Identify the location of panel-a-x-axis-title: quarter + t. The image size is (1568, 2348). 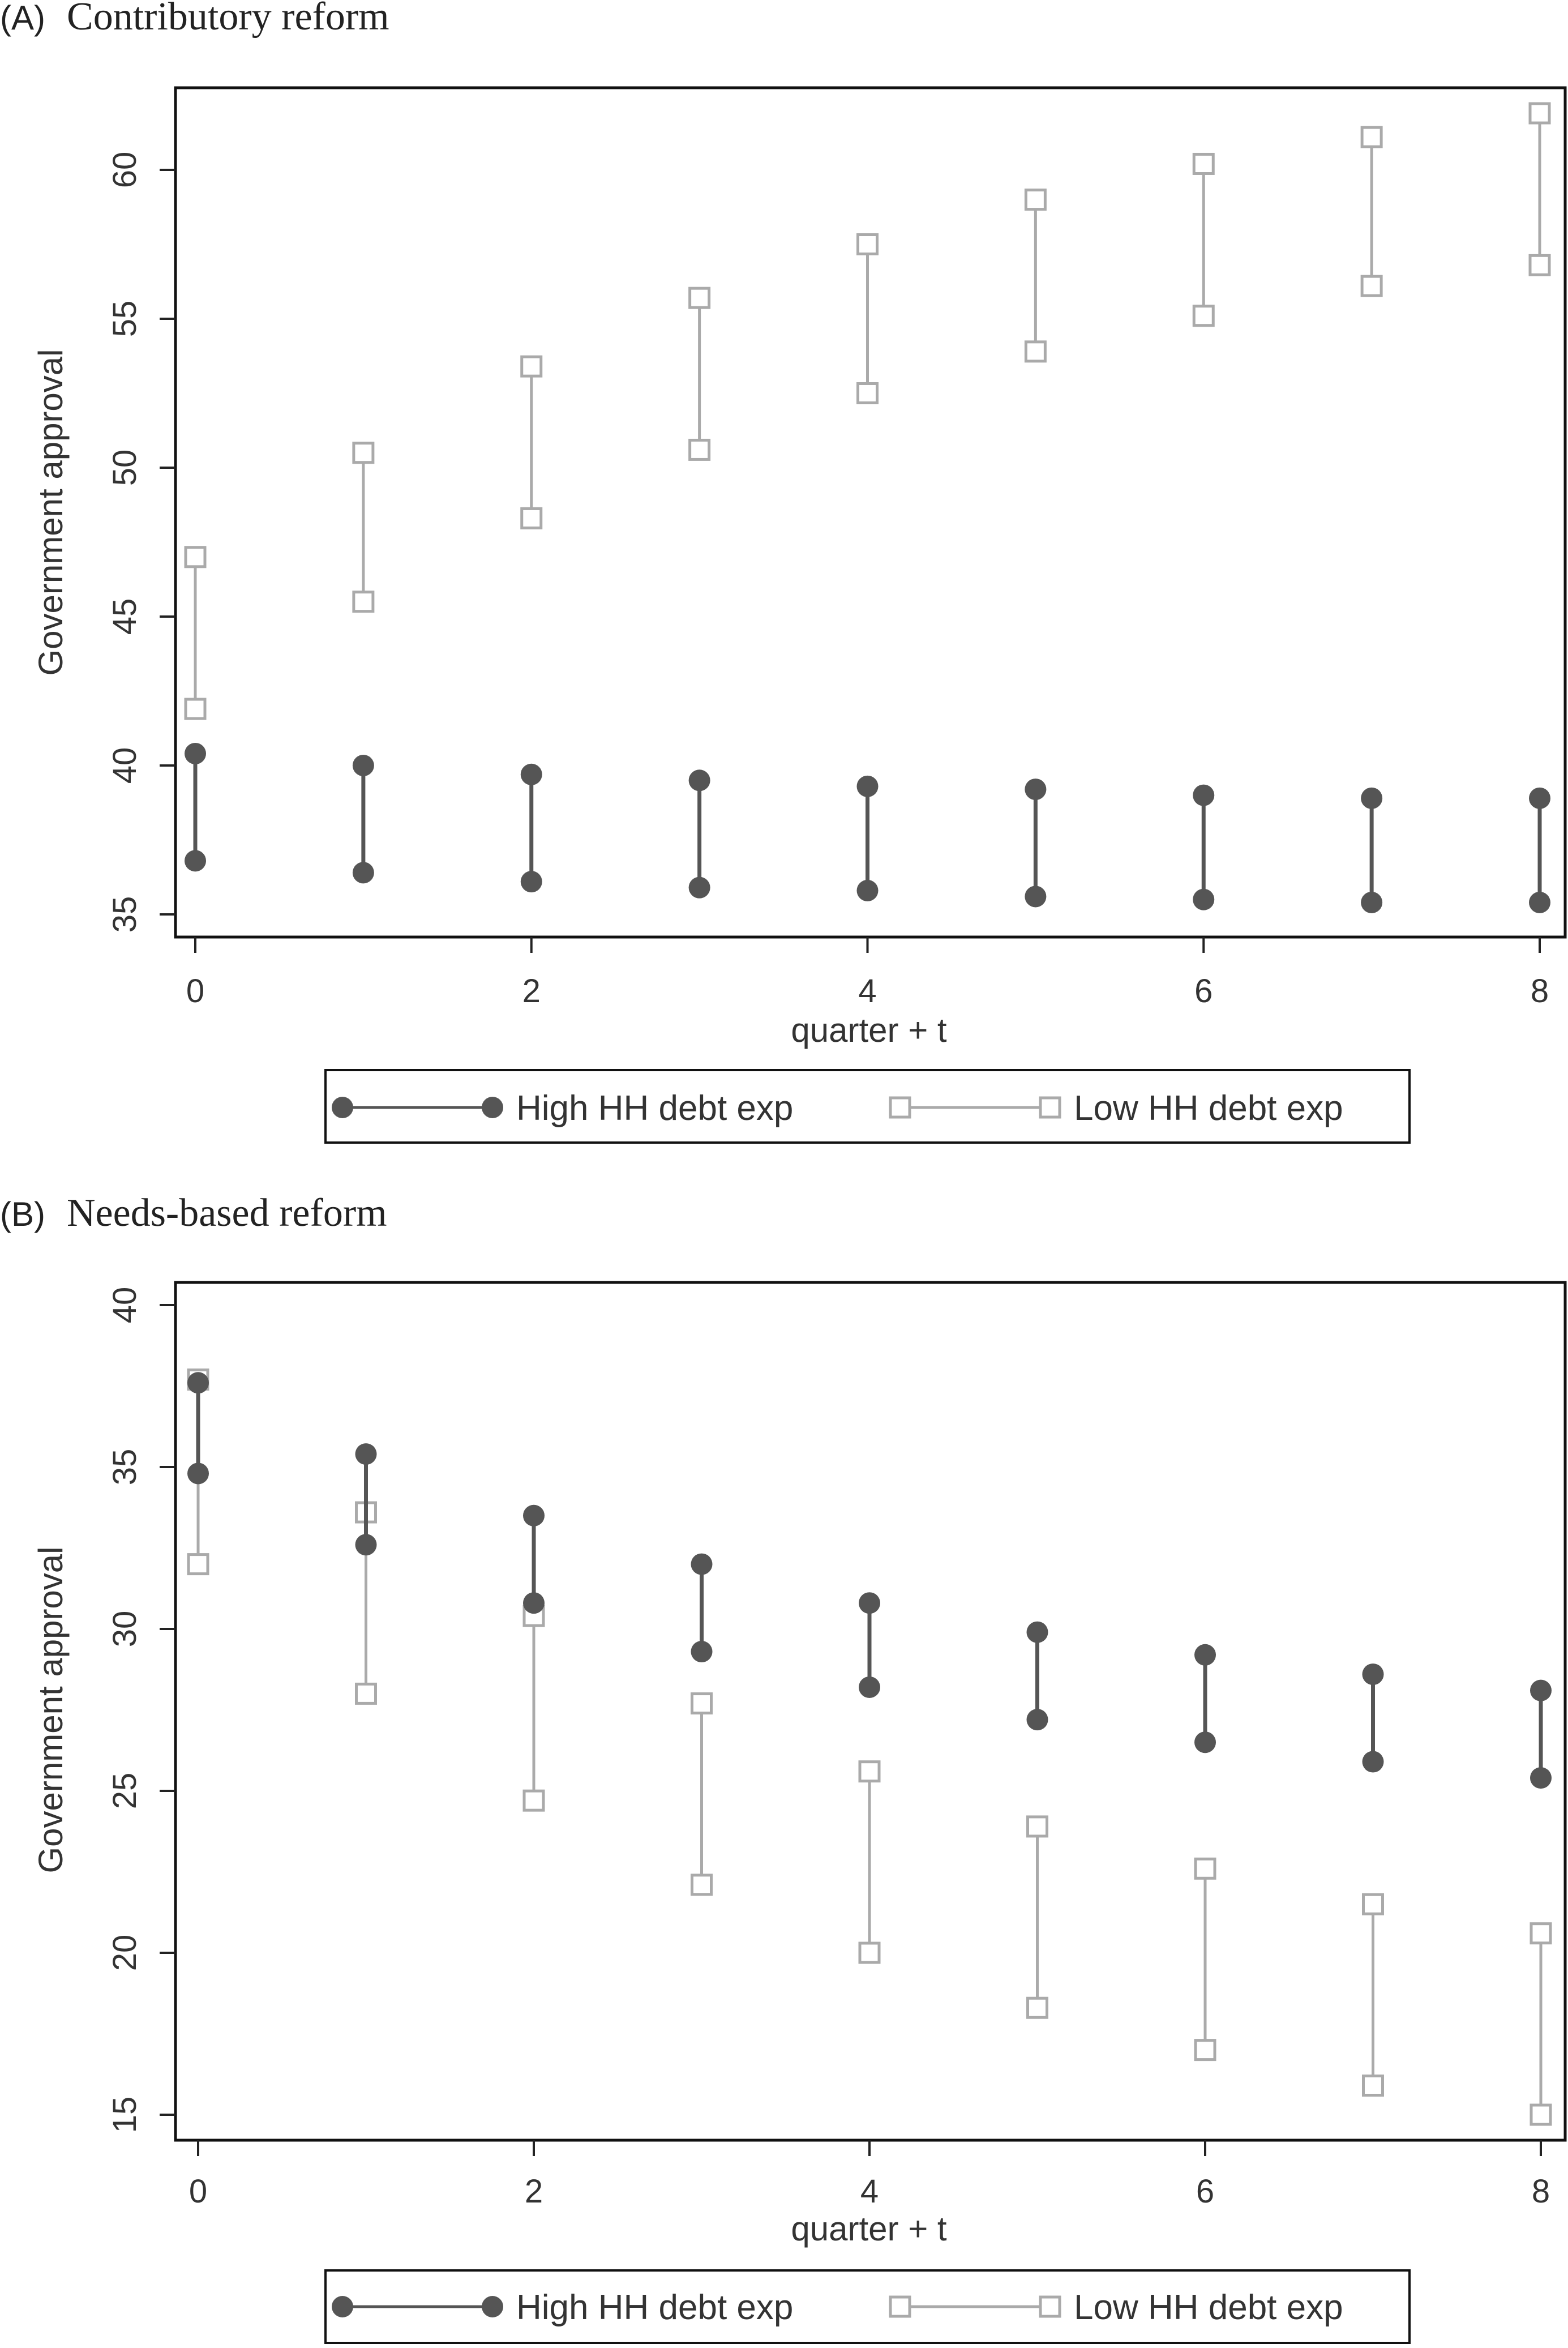
(868, 1030).